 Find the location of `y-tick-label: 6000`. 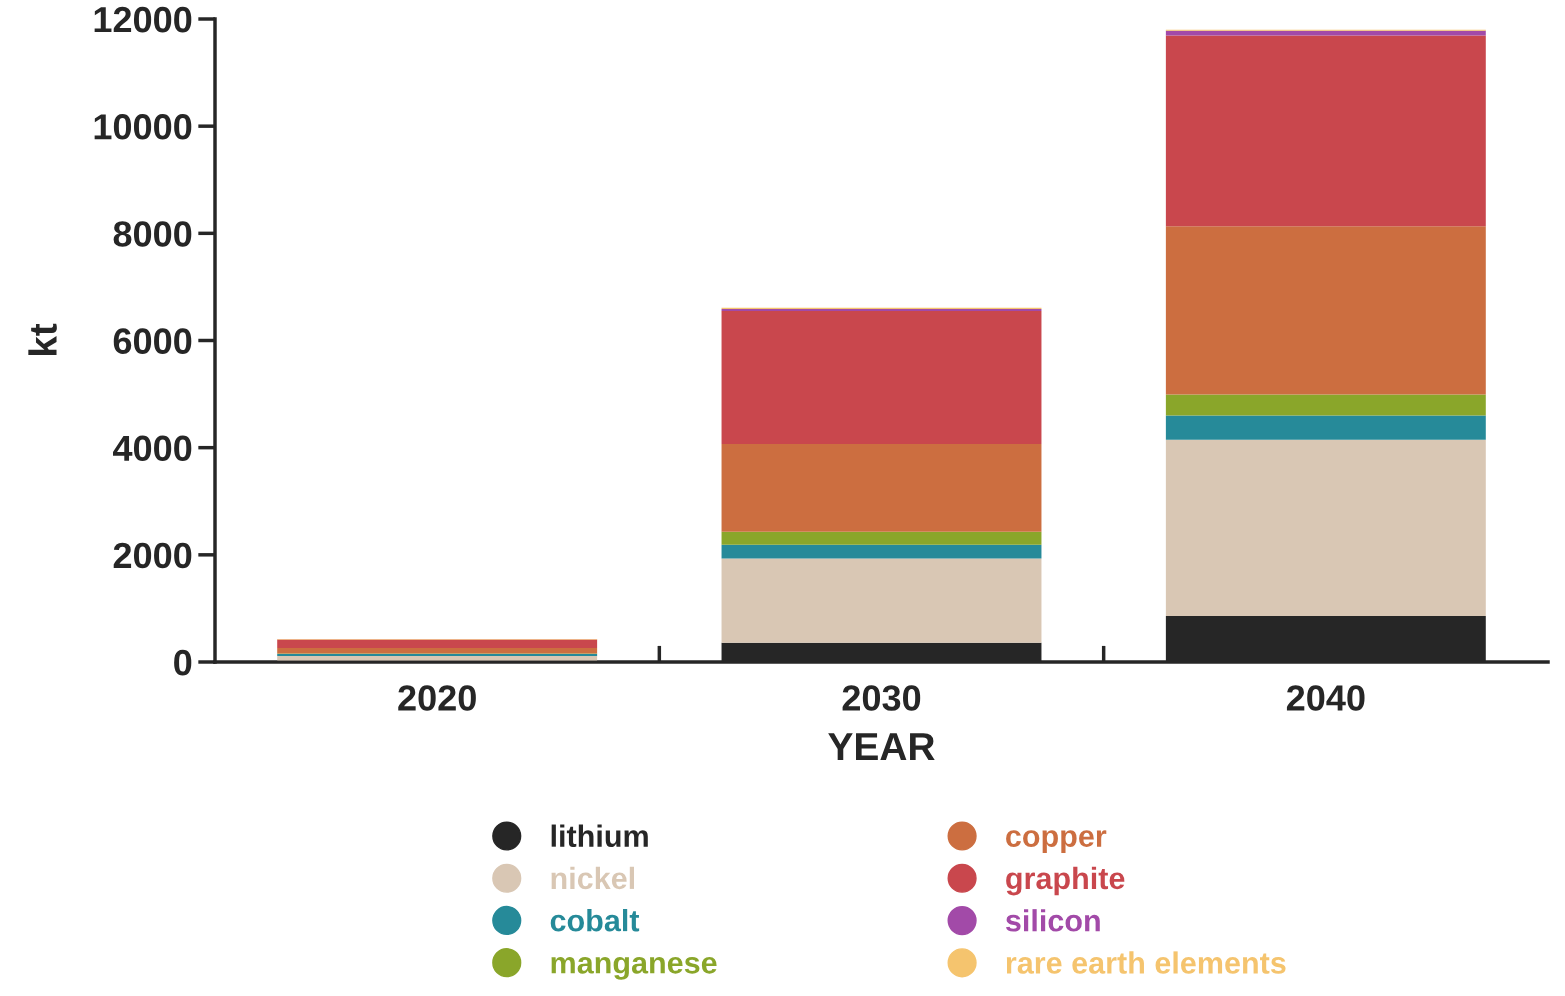

y-tick-label: 6000 is located at coordinates (152, 341).